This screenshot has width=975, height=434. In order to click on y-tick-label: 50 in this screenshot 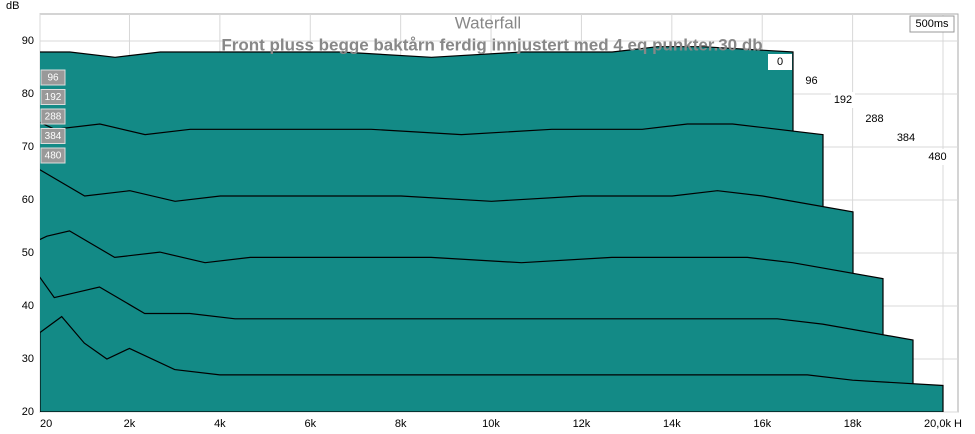, I will do `click(28, 253)`.